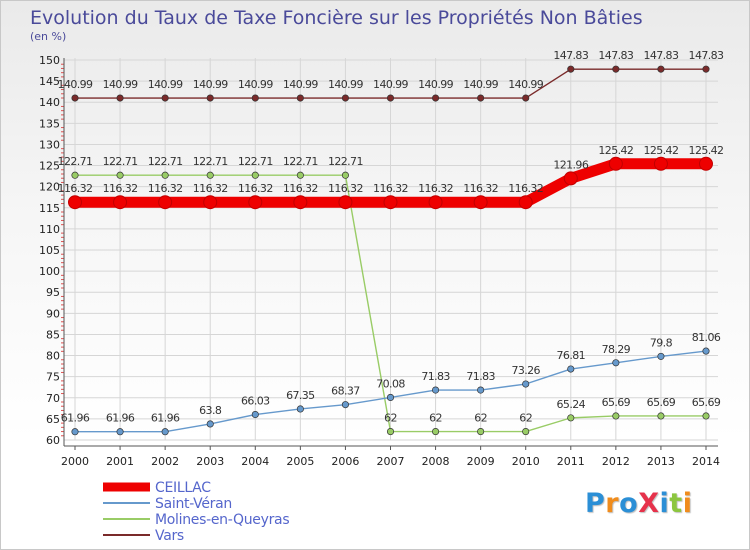 The width and height of the screenshot is (750, 550). What do you see at coordinates (193, 504) in the screenshot?
I see `legend-label: Saint-Véran` at bounding box center [193, 504].